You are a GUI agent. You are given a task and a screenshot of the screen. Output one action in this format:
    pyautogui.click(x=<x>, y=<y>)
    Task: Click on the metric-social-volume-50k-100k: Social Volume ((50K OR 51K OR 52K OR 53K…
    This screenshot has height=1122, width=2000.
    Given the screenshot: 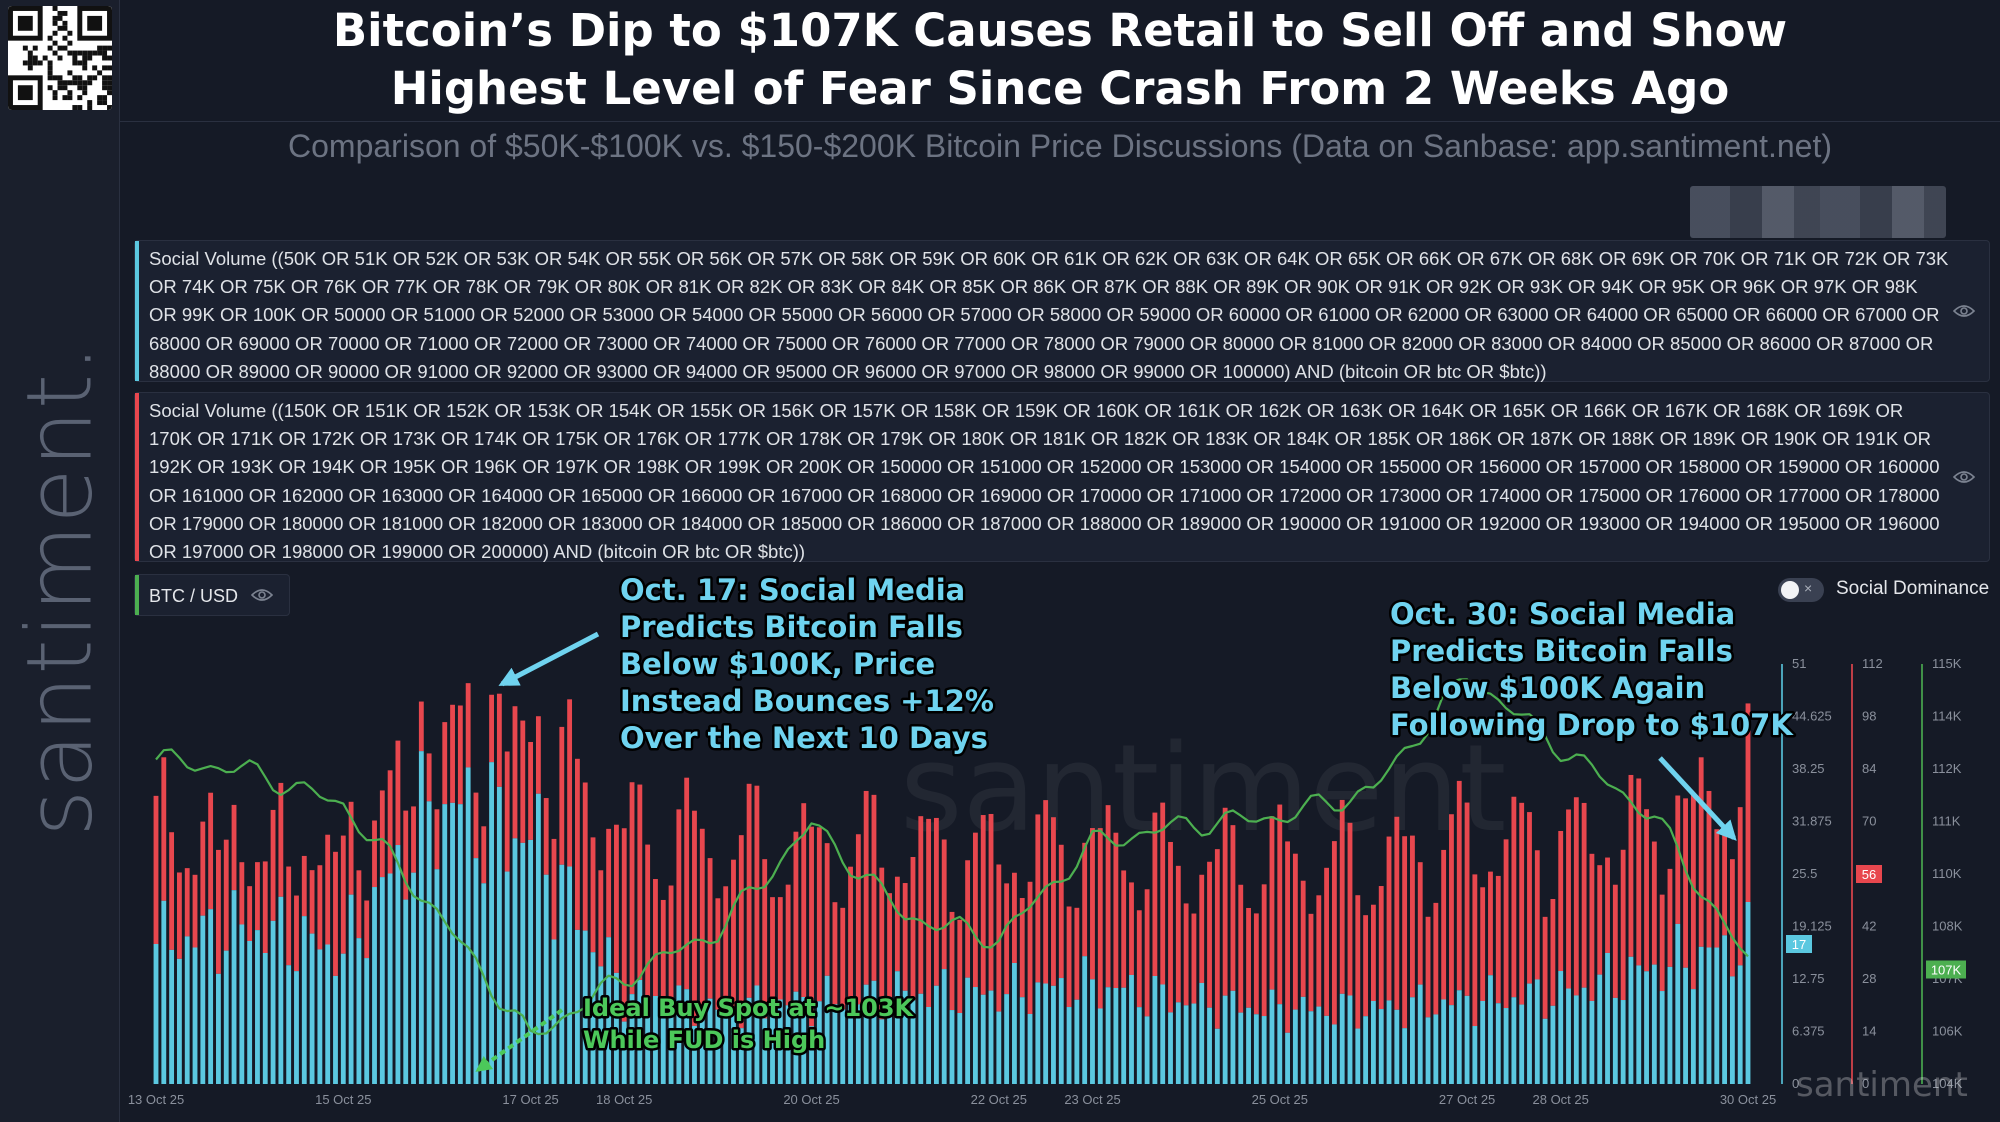 What is the action you would take?
    pyautogui.click(x=1062, y=311)
    